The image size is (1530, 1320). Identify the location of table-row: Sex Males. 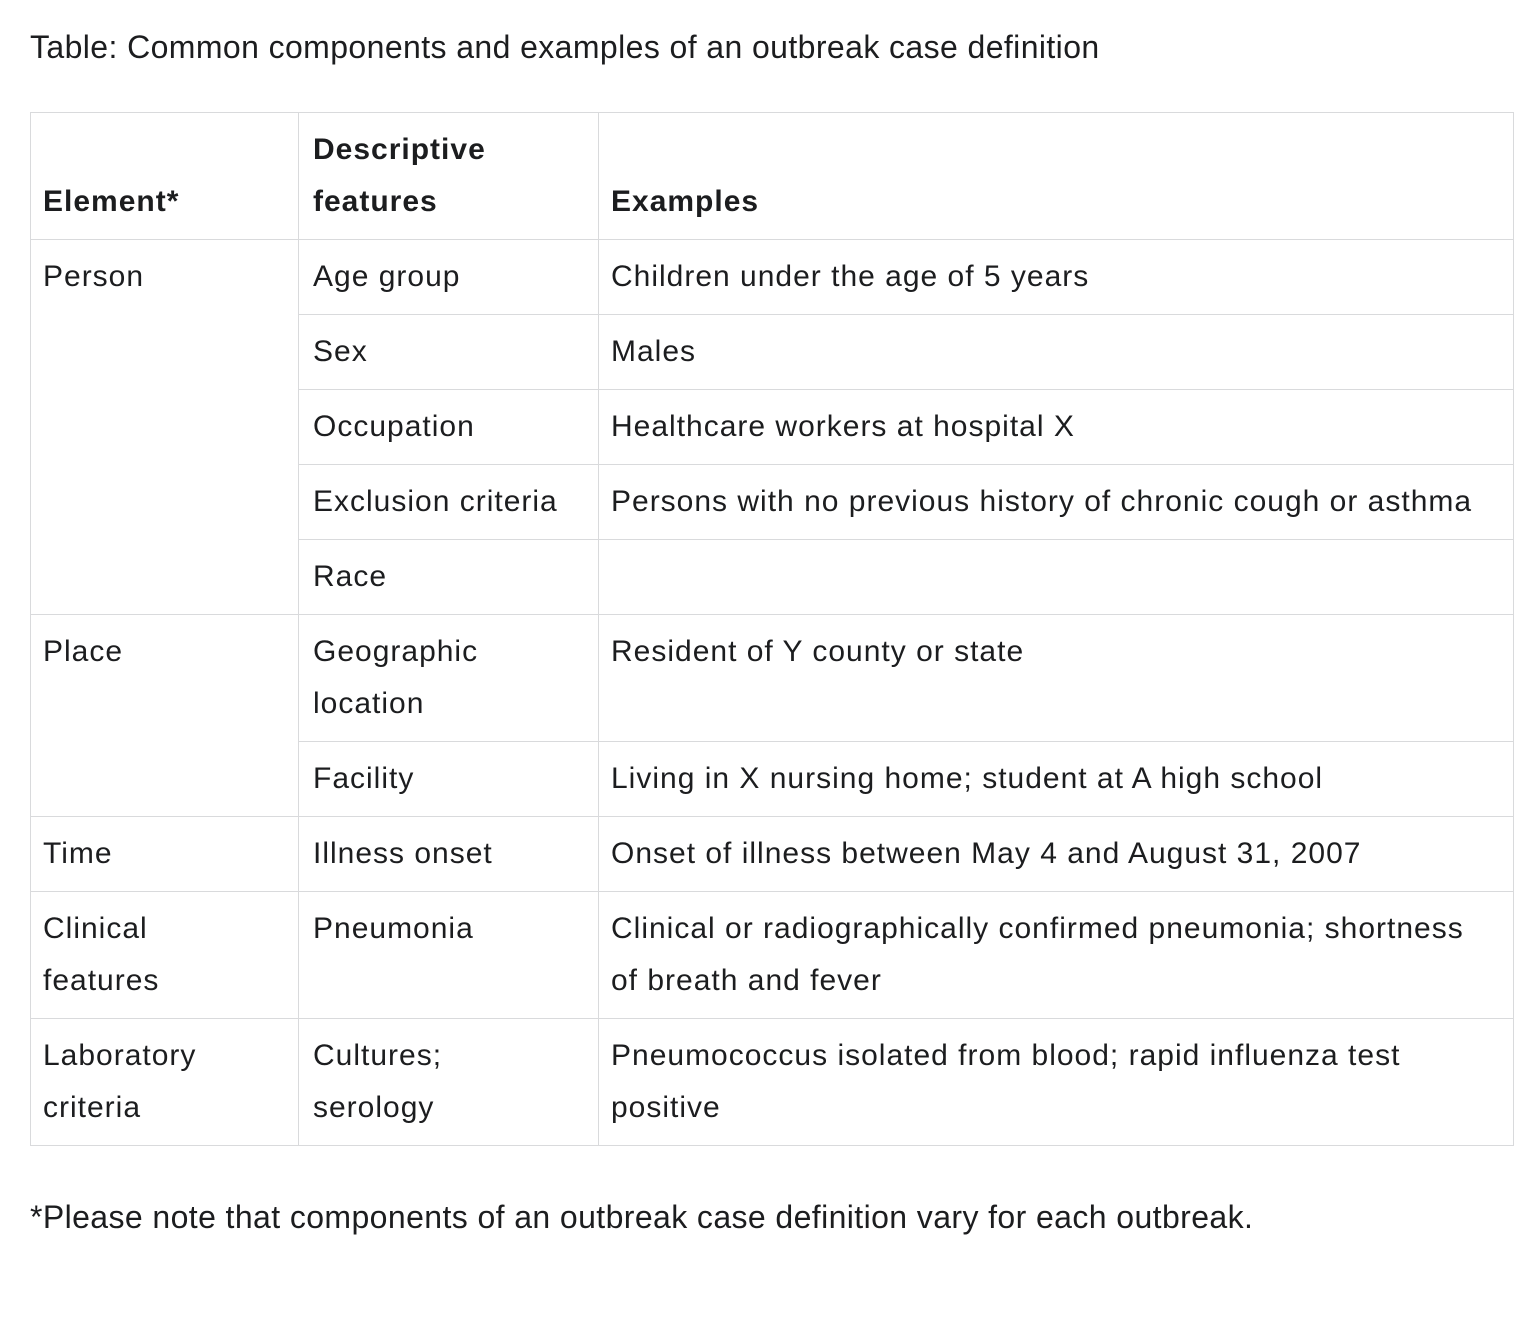
(772, 352).